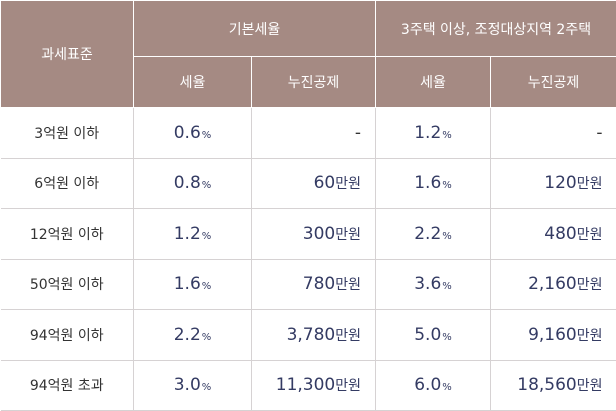 The width and height of the screenshot is (616, 411). What do you see at coordinates (311, 334) in the screenshot?
I see `deduction-value: 3,780` at bounding box center [311, 334].